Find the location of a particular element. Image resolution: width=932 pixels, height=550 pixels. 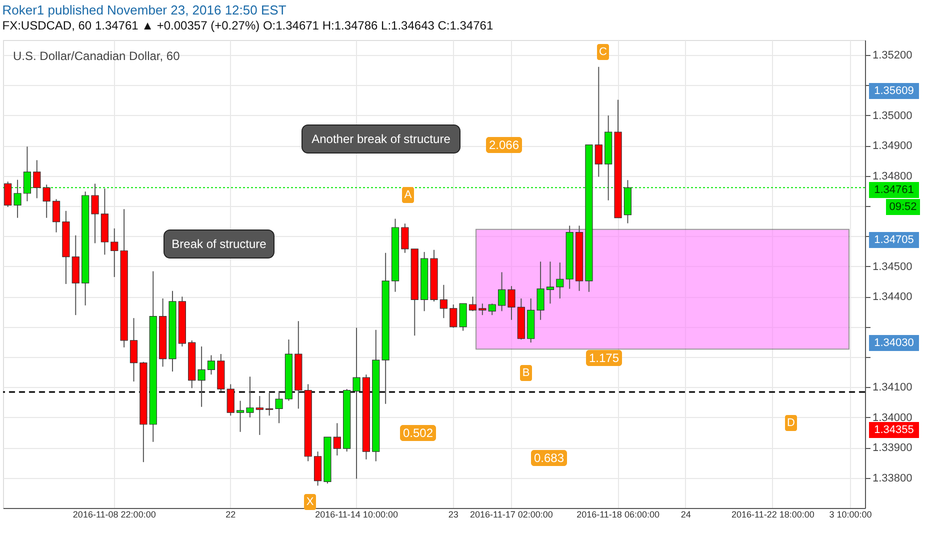

y-tick-label: 1.34100 is located at coordinates (892, 388).